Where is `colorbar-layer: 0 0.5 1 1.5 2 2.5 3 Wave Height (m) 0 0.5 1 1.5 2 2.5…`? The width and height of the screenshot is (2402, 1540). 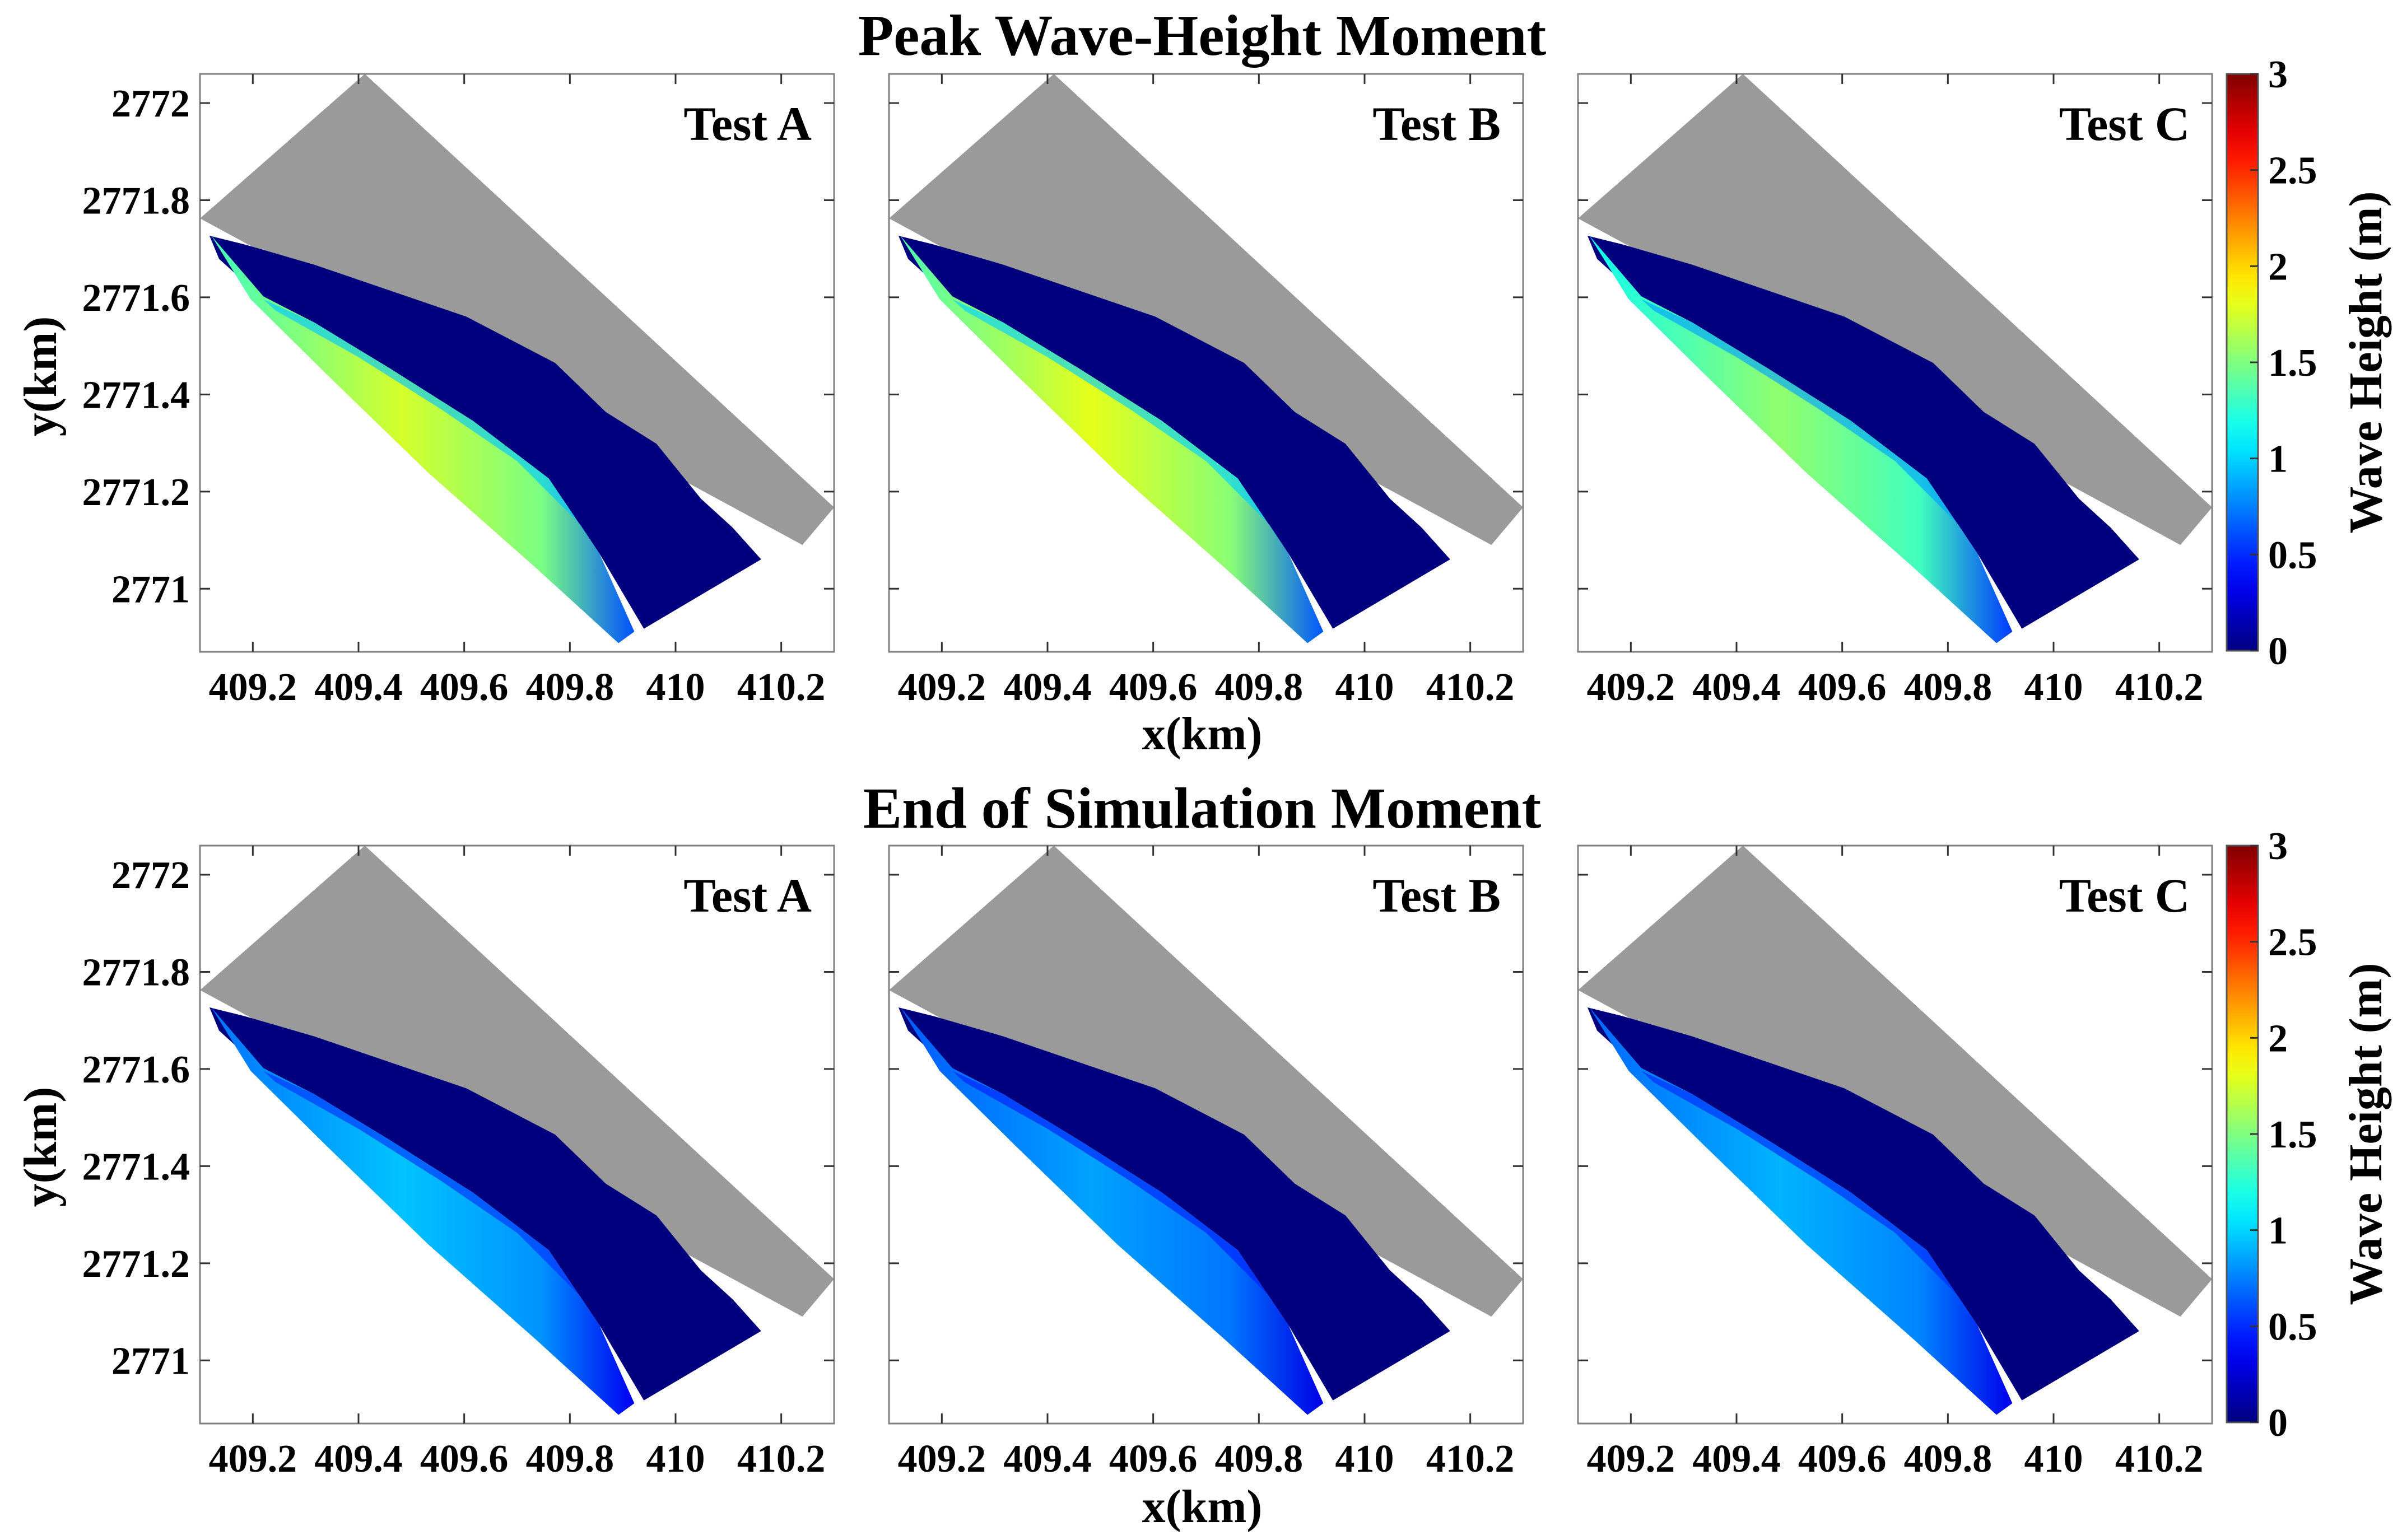
colorbar-layer: 0 0.5 1 1.5 2 2.5 3 Wave Height (m) 0 0.5 1 1.5 2 2.5… is located at coordinates (2309, 749).